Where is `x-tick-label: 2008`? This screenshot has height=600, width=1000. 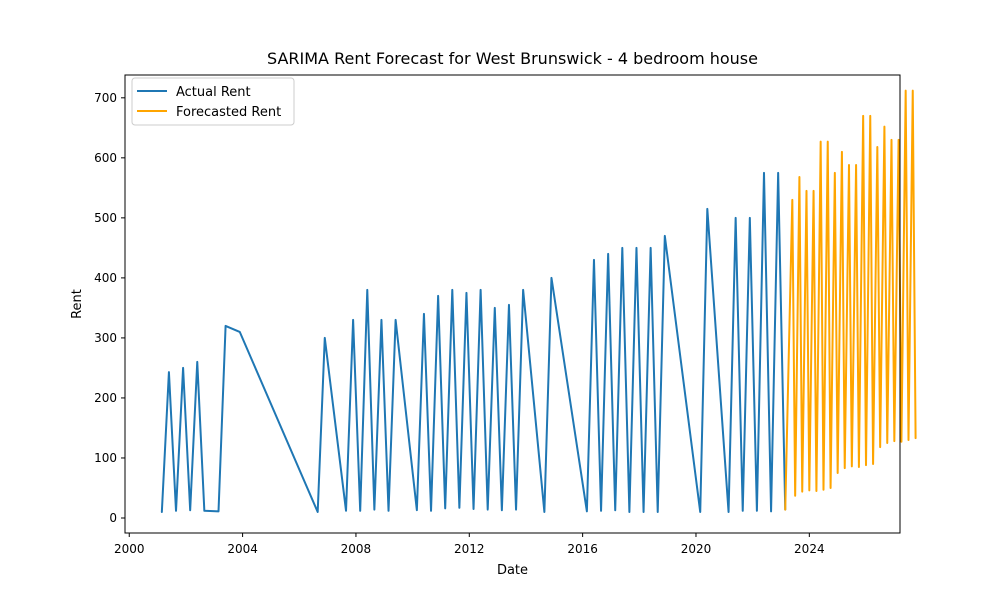
x-tick-label: 2008 is located at coordinates (356, 549).